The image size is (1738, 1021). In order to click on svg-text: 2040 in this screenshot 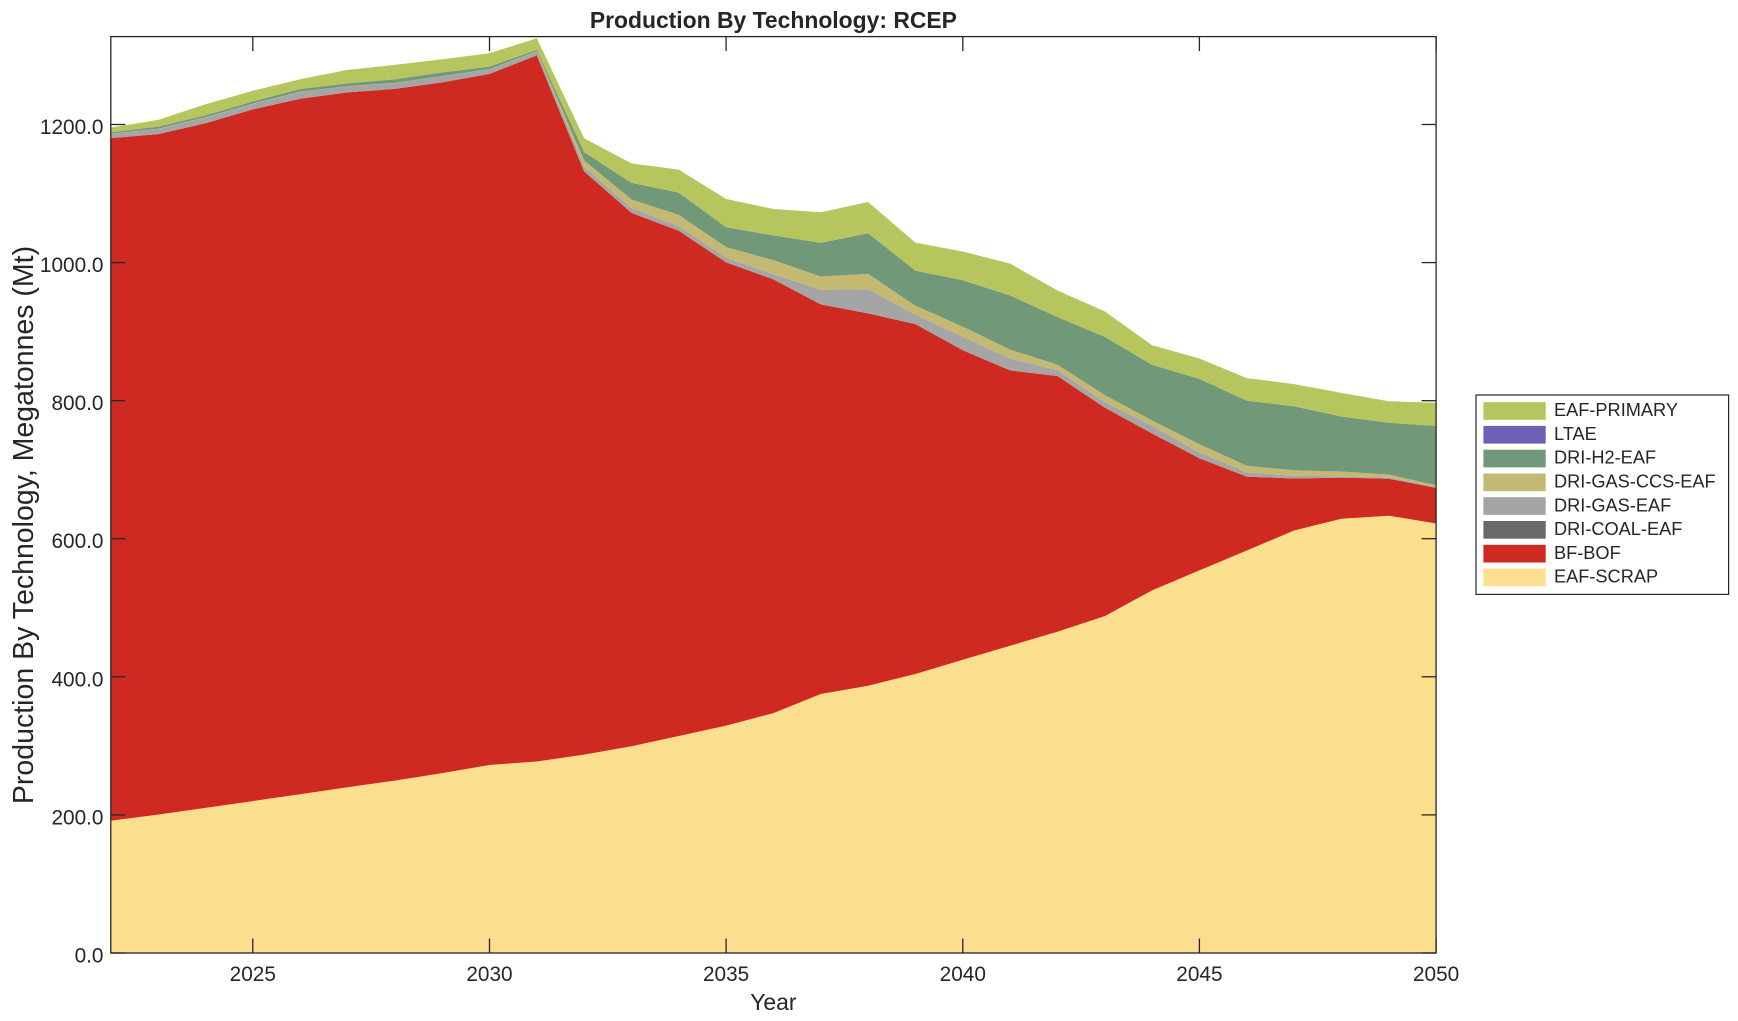, I will do `click(963, 974)`.